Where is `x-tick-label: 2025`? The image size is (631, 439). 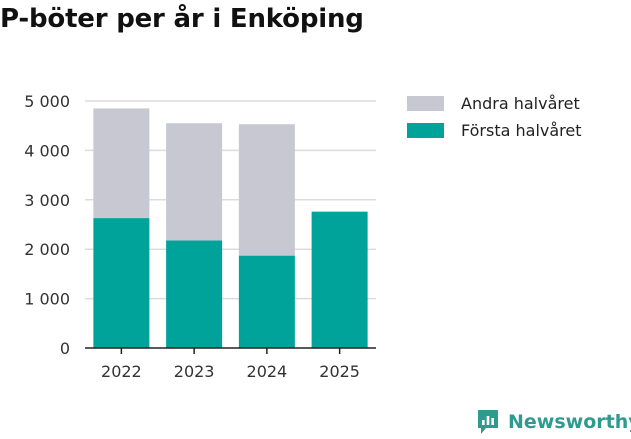
x-tick-label: 2025 is located at coordinates (339, 371).